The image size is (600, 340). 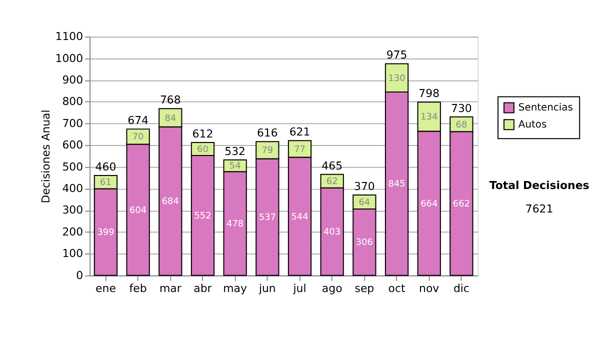 What do you see at coordinates (138, 288) in the screenshot?
I see `x-tick-label: feb` at bounding box center [138, 288].